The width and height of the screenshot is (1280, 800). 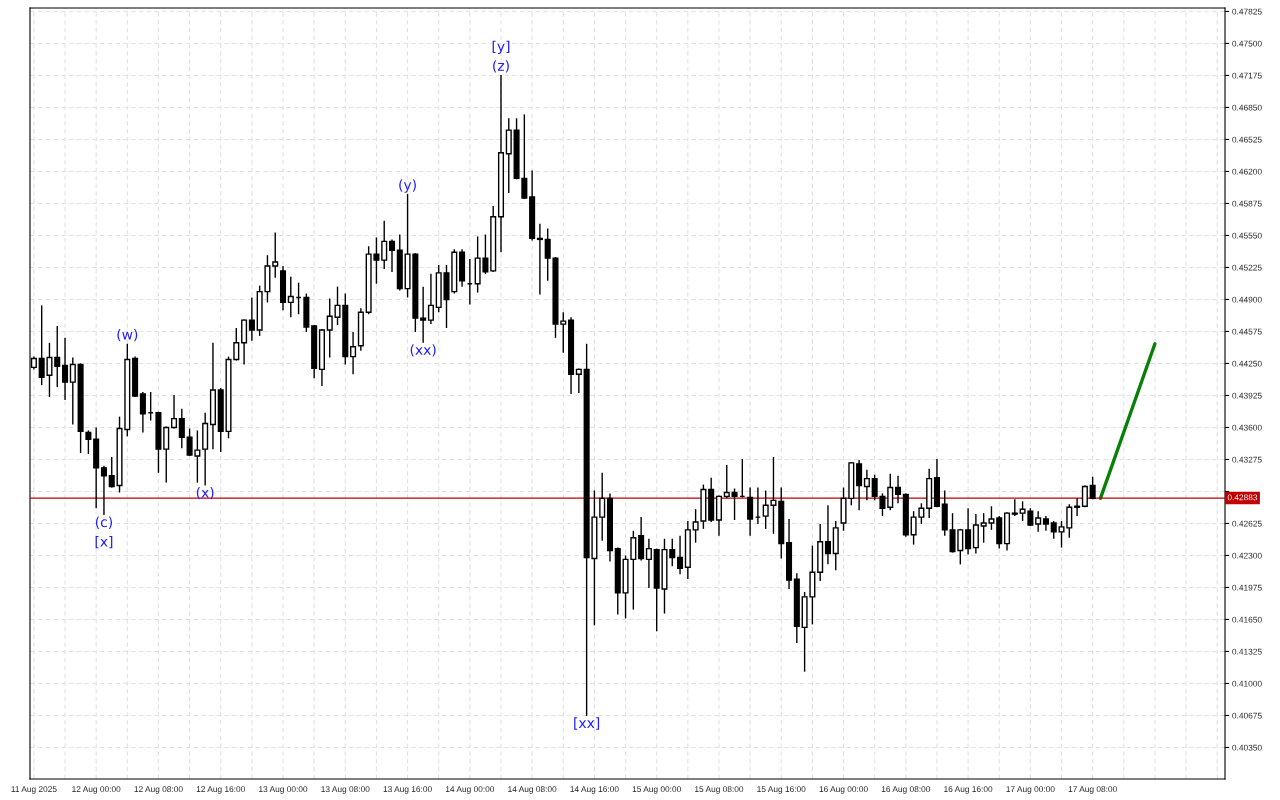 I want to click on x-tick-label: 16 Aug 16:00, so click(x=968, y=790).